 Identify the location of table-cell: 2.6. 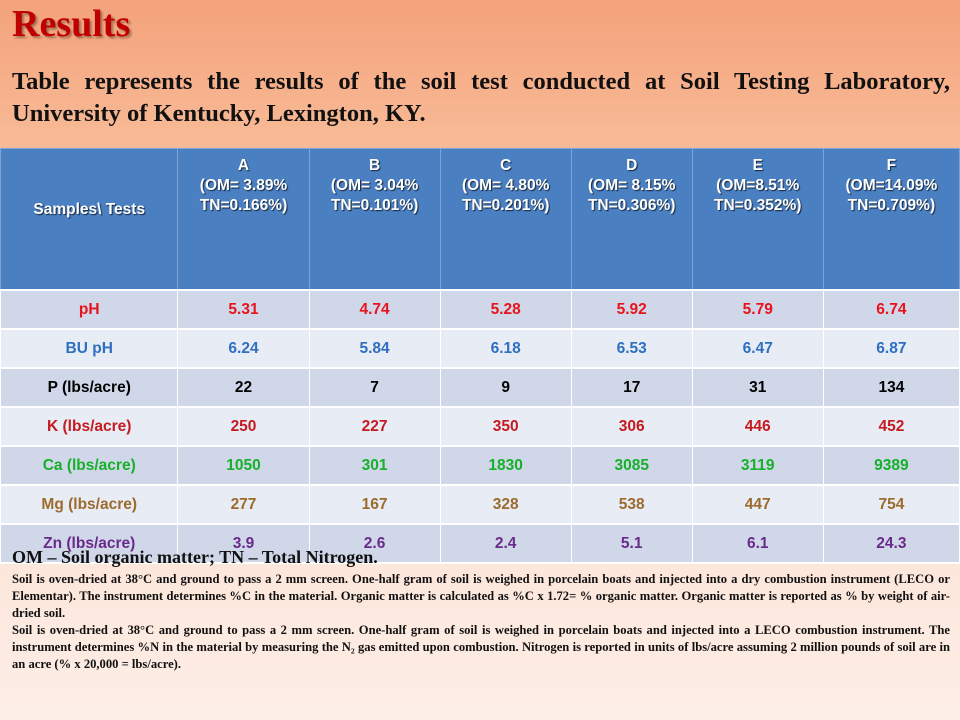
(374, 543).